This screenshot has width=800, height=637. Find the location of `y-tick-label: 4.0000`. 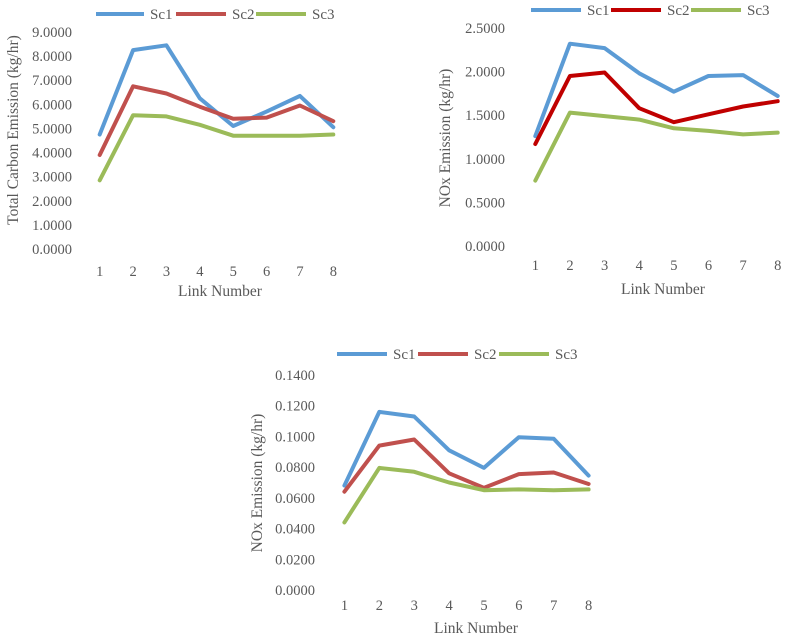

y-tick-label: 4.0000 is located at coordinates (52, 154).